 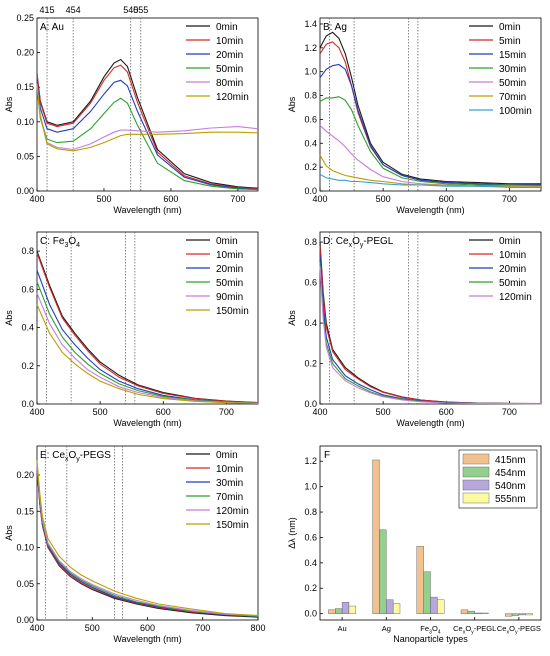 I want to click on legend-label-0min: 0min, so click(x=227, y=27).